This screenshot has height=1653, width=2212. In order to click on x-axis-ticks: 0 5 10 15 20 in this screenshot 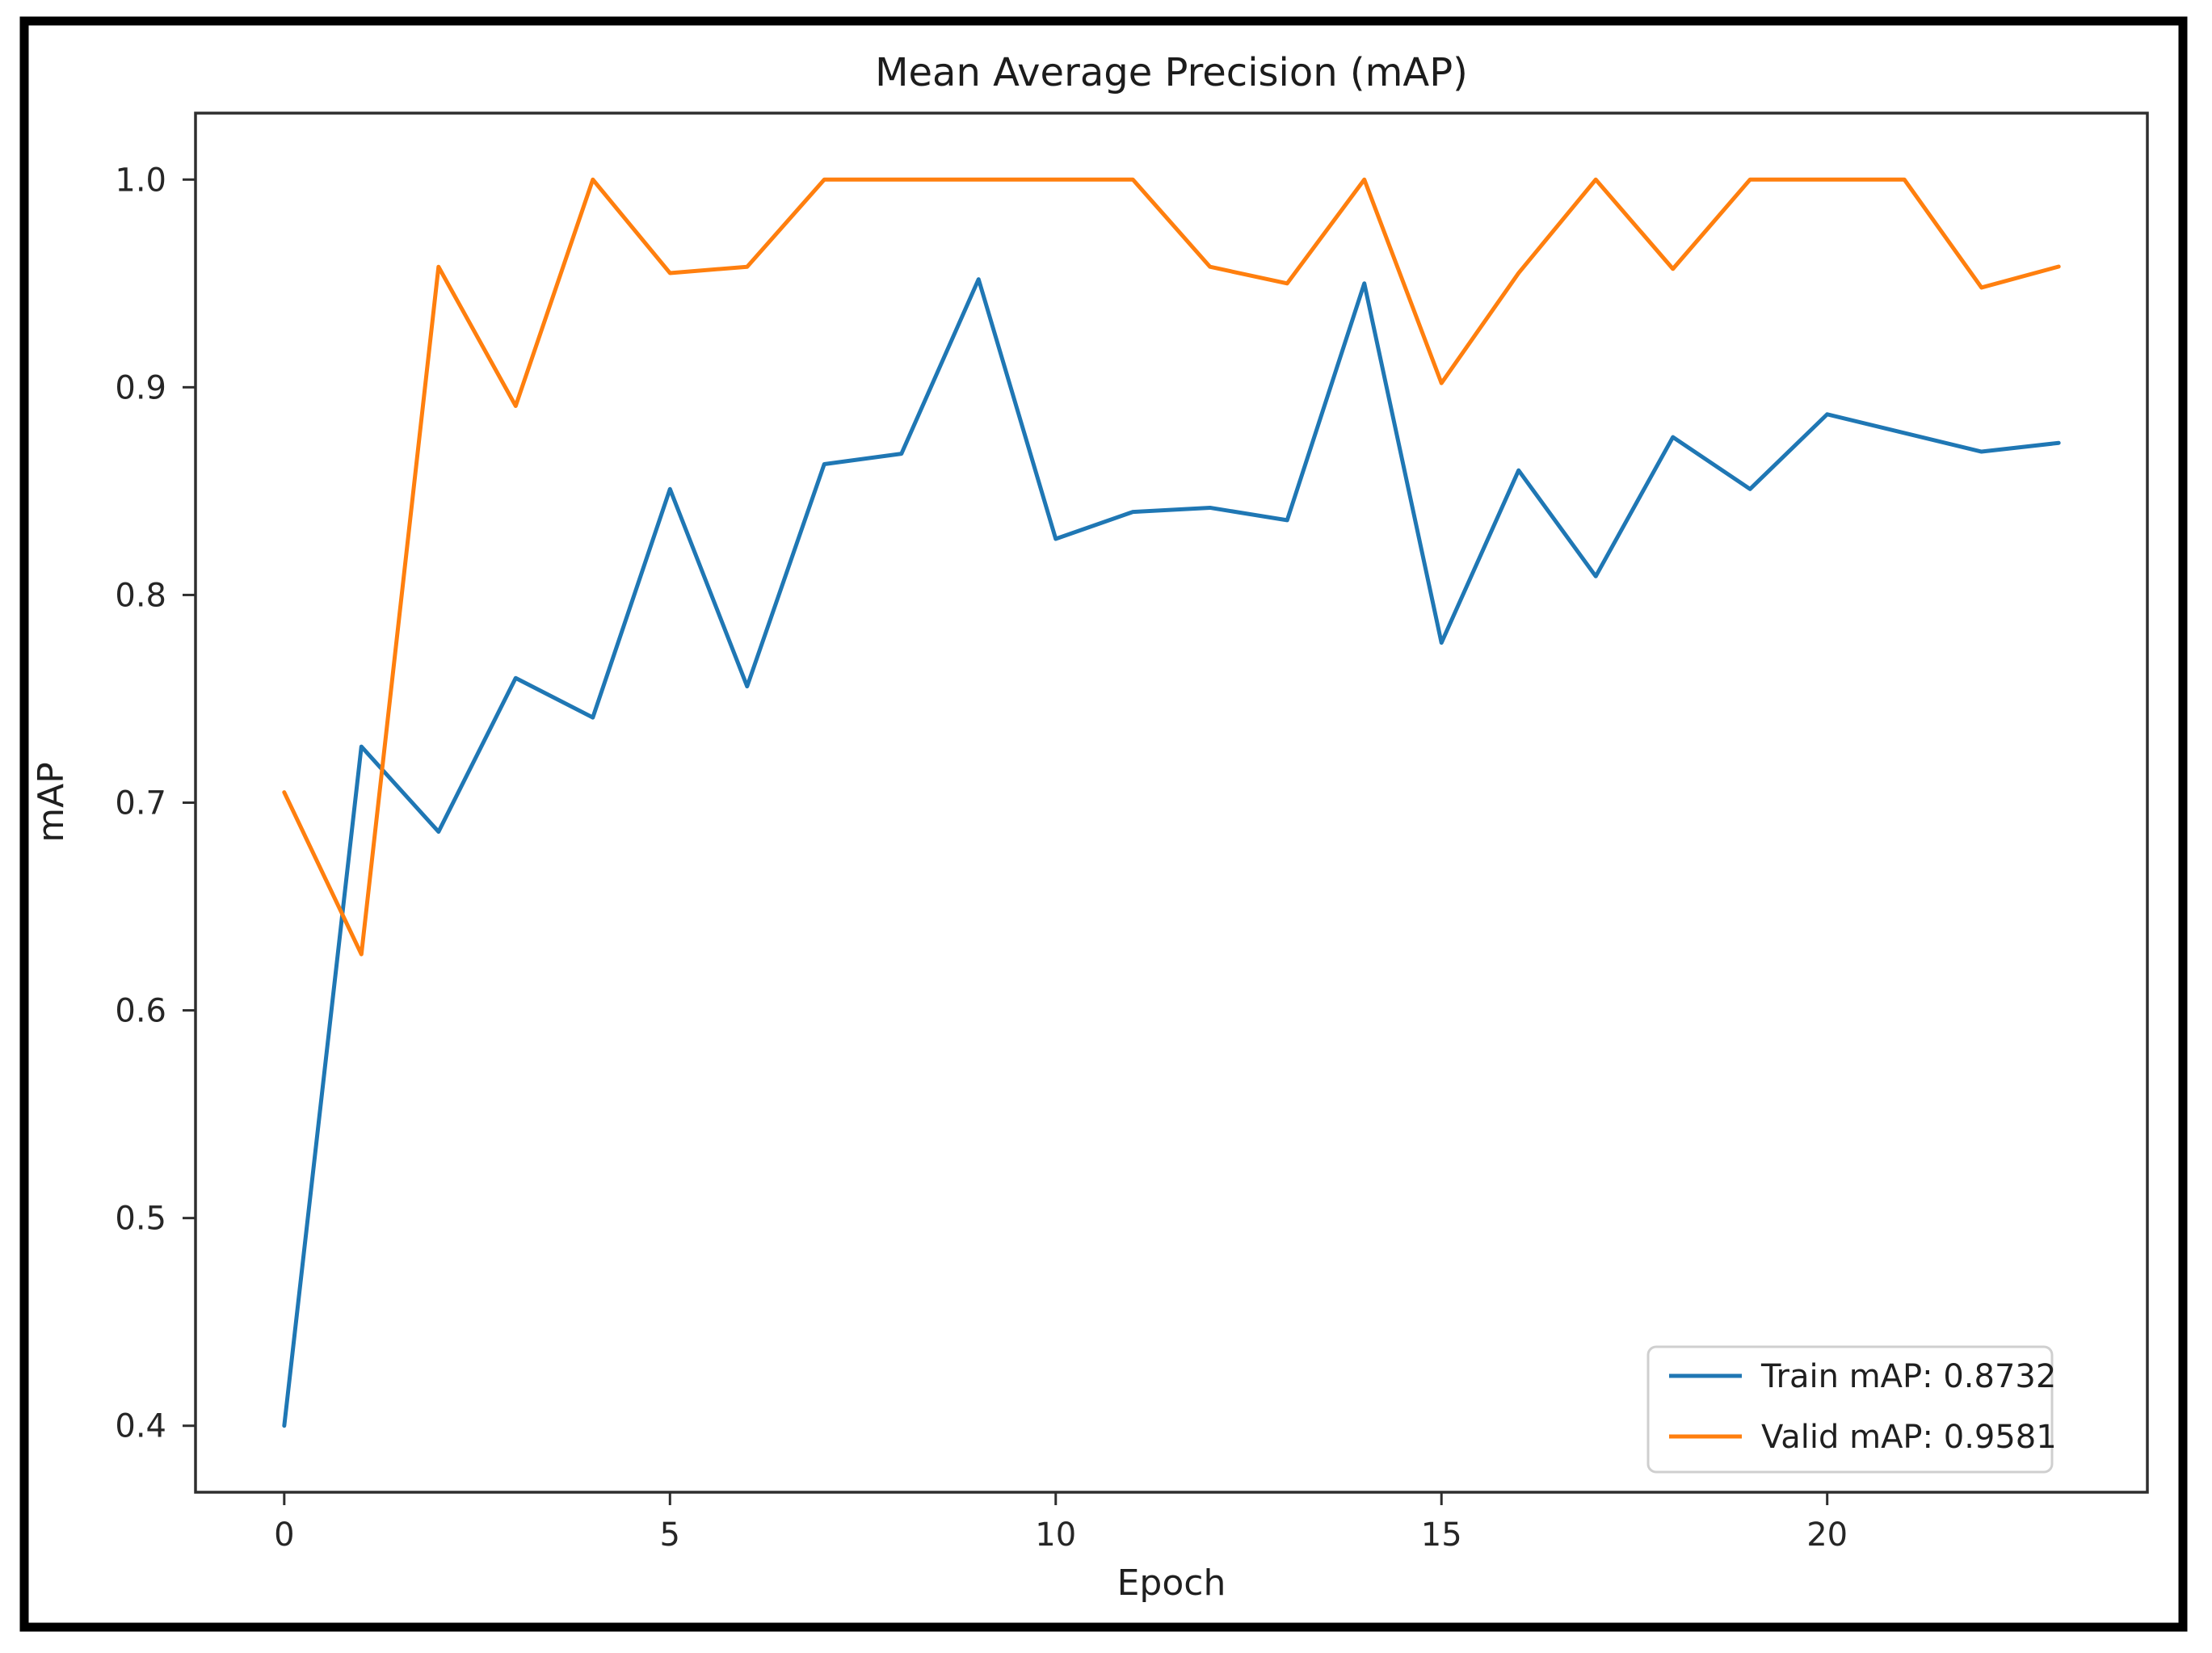, I will do `click(1061, 1523)`.